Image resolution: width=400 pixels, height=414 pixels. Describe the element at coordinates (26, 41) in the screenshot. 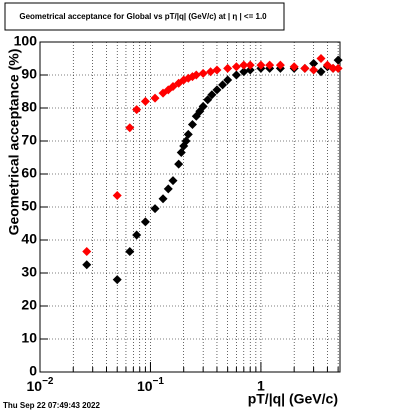

I see `y-tick-label: 100` at that location.